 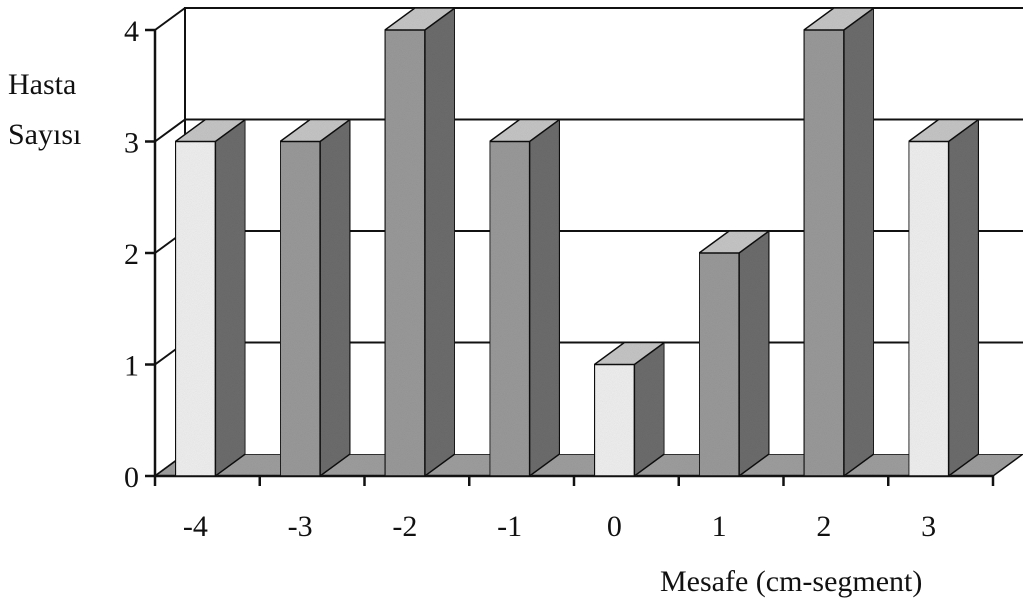 What do you see at coordinates (300, 526) in the screenshot?
I see `x-tick-label-1: -3` at bounding box center [300, 526].